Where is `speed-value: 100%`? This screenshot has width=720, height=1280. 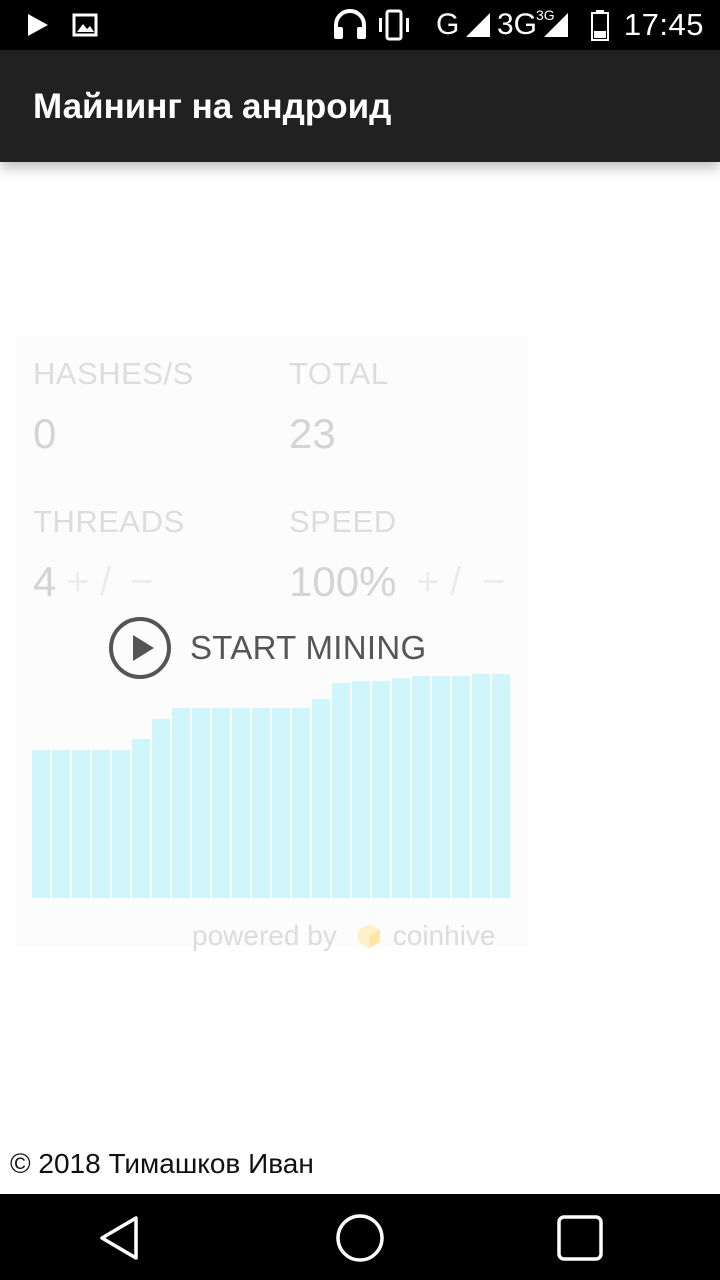 speed-value: 100% is located at coordinates (343, 581).